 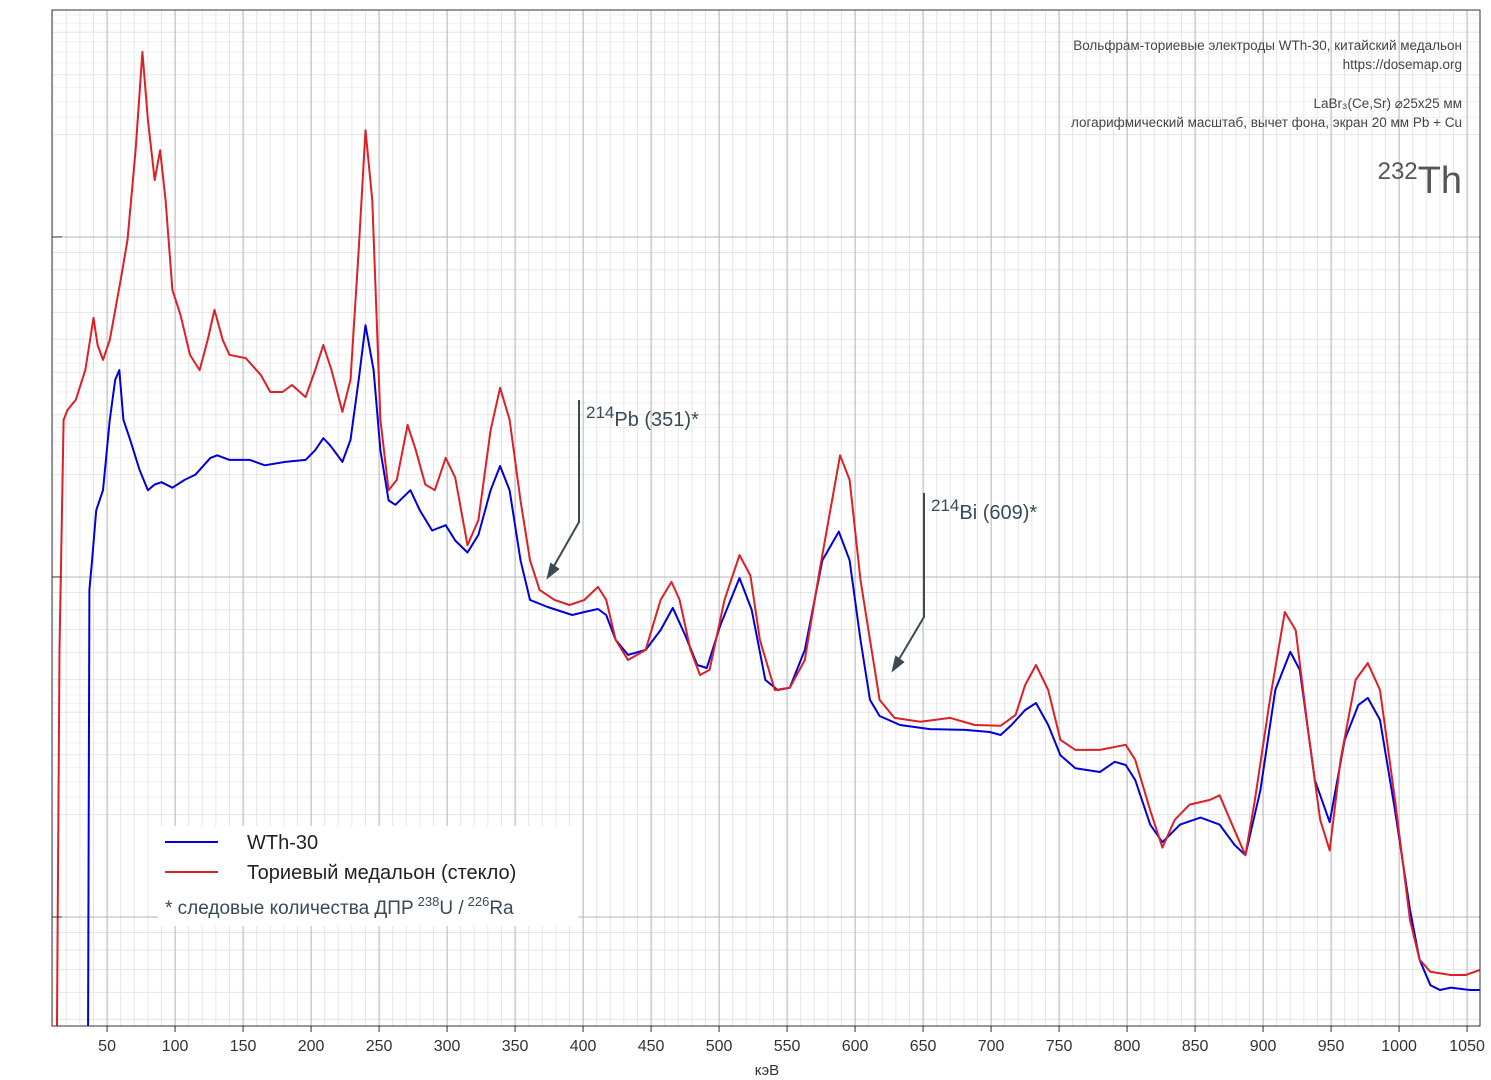 I want to click on x-tick-label: 650, so click(x=923, y=1046).